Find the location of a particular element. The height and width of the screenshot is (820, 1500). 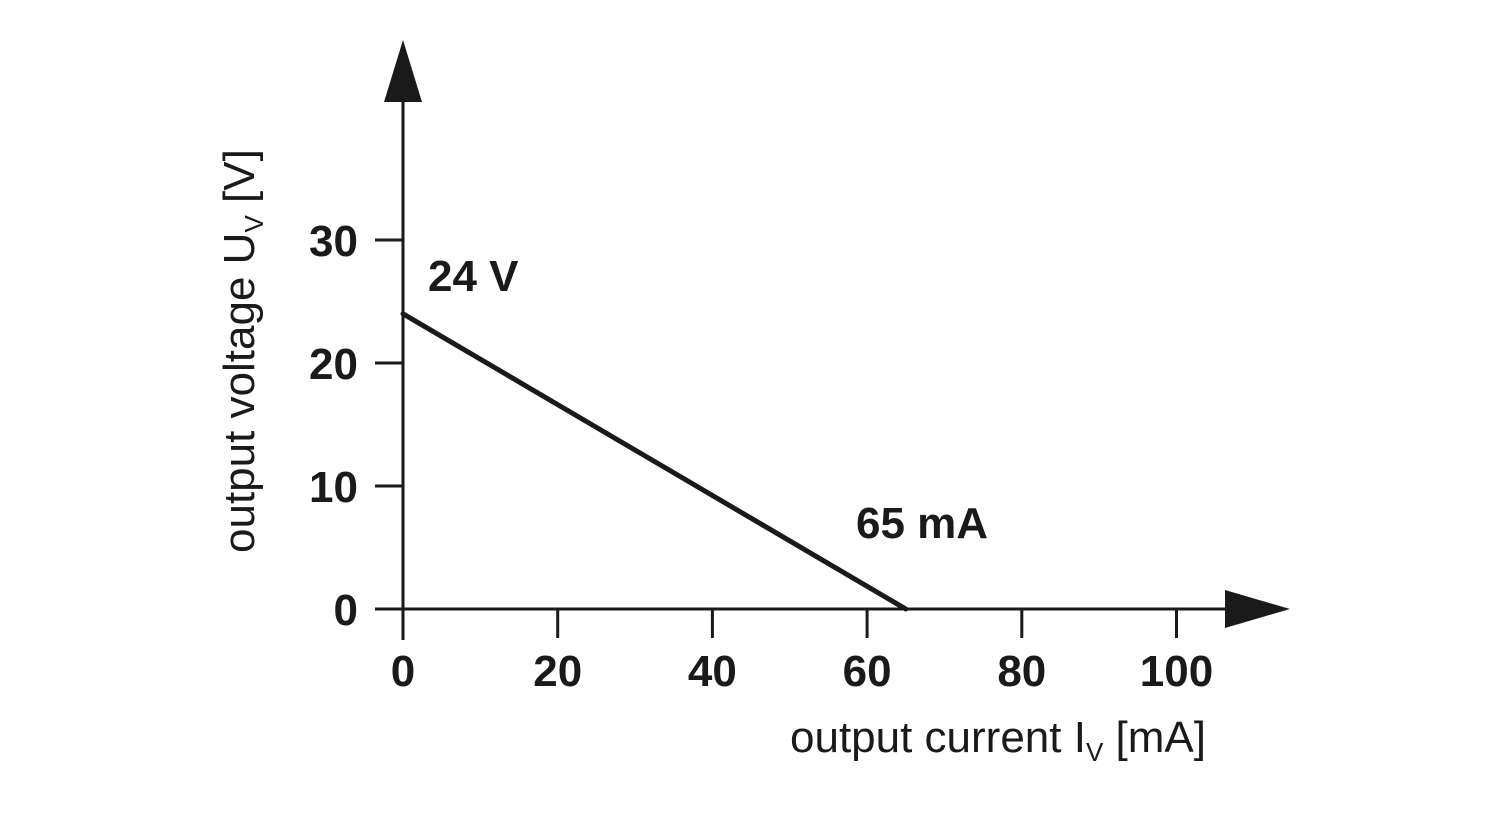

x-tick-label: 80 is located at coordinates (1021, 671).